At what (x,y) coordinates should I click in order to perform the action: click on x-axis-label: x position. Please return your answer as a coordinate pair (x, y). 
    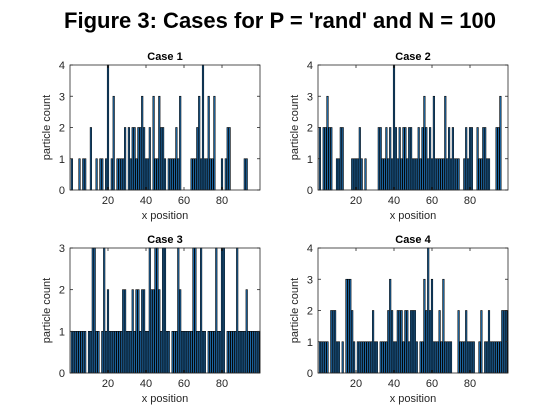
    Looking at the image, I should click on (165, 216).